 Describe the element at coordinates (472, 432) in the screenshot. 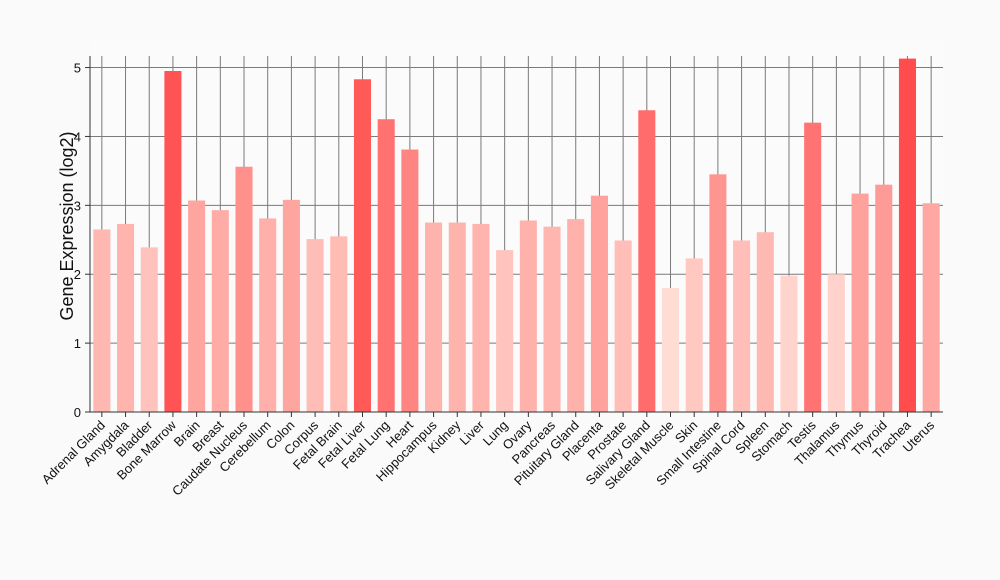

I see `x-tick-label: Liver` at that location.